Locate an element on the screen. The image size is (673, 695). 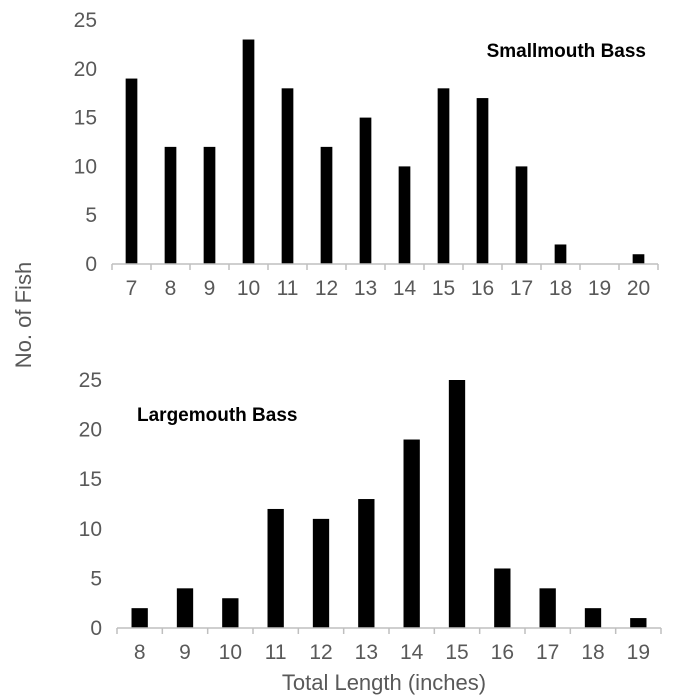
largemouth-x-tick-label: 17 is located at coordinates (547, 652).